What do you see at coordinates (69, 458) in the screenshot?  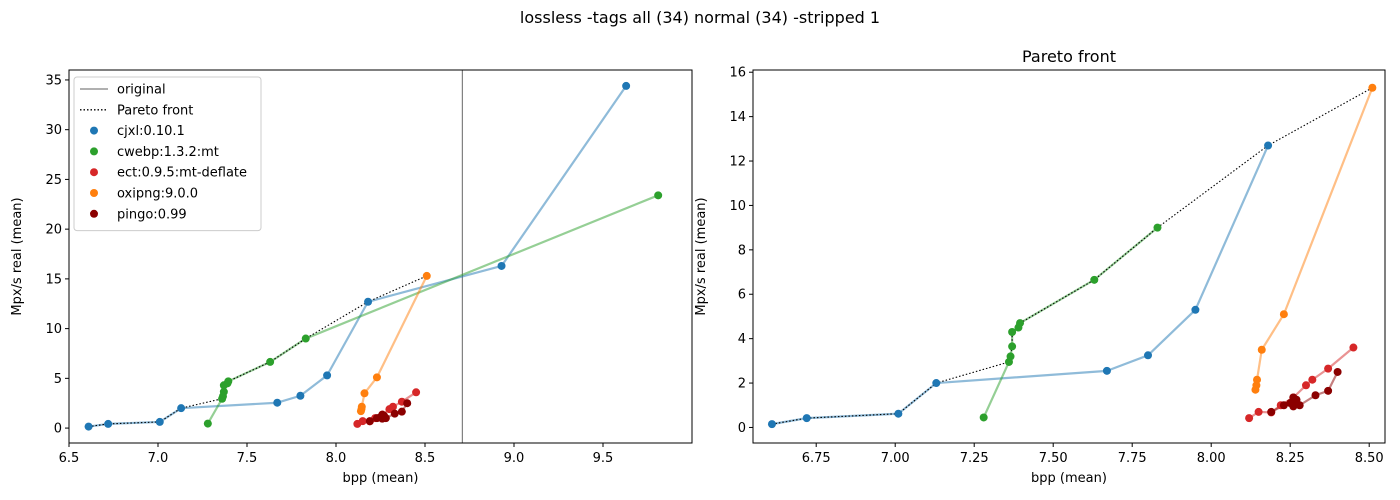 I see `x-tick-label: 6.5` at bounding box center [69, 458].